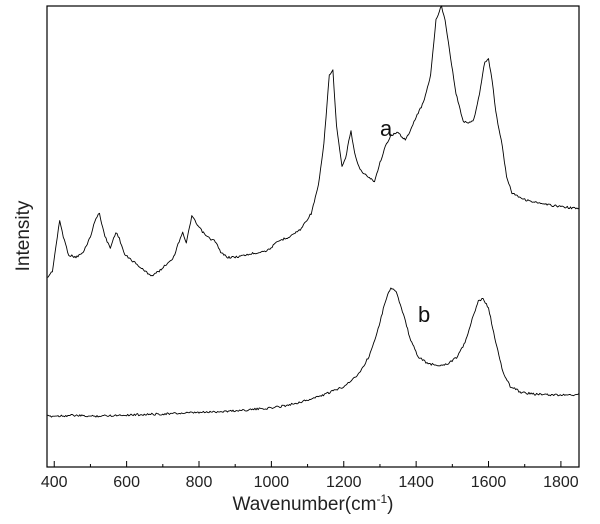 The width and height of the screenshot is (600, 524). What do you see at coordinates (305, 504) in the screenshot?
I see `x-axis-title-main: Wavenumber(cm` at bounding box center [305, 504].